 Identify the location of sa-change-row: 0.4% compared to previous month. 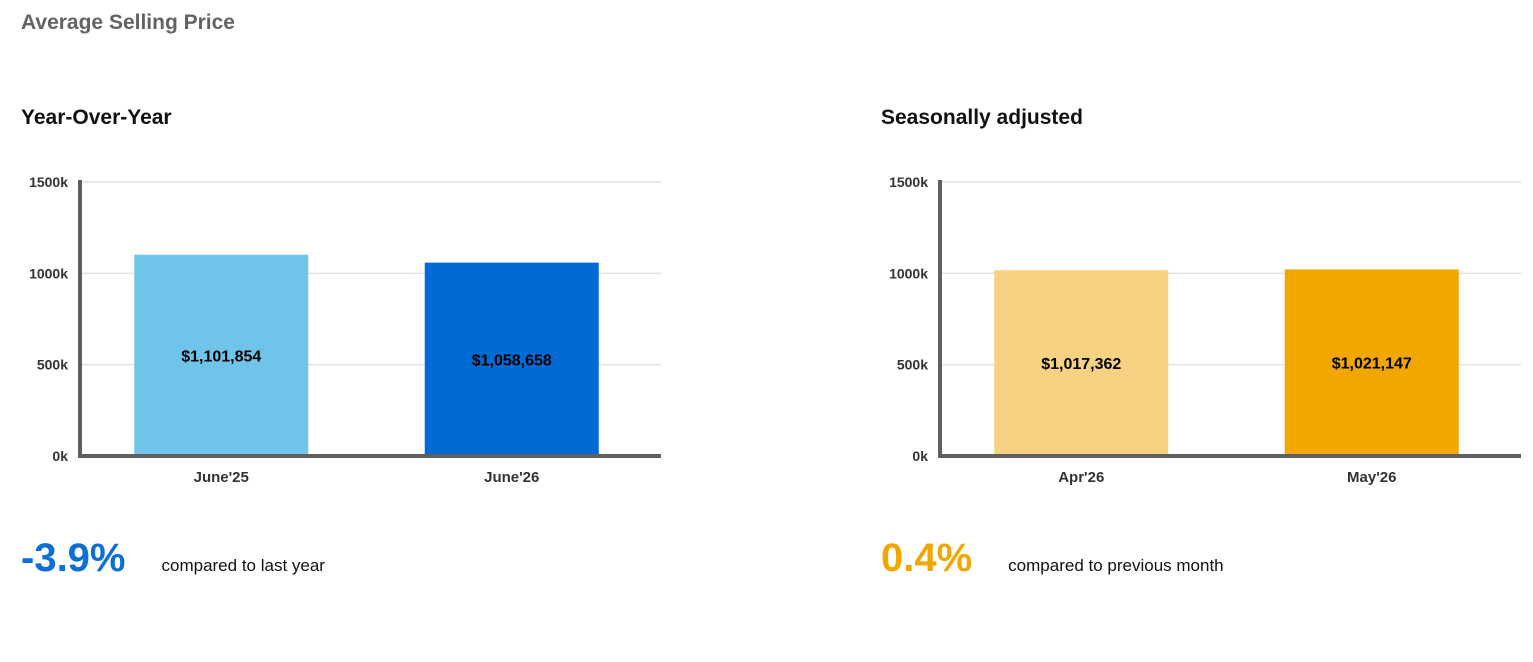
(1052, 558).